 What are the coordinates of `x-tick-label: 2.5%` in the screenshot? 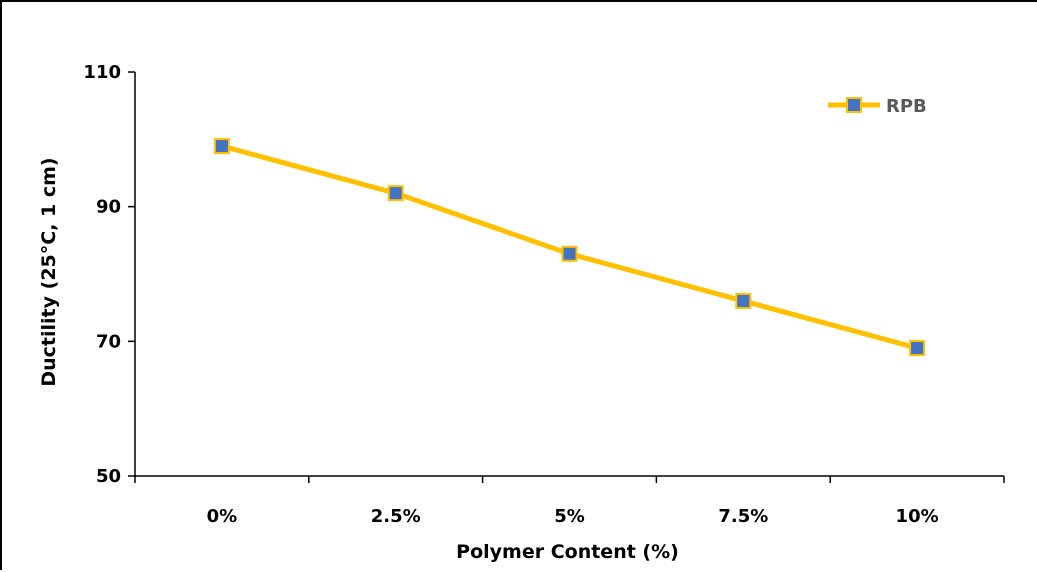 It's located at (396, 516).